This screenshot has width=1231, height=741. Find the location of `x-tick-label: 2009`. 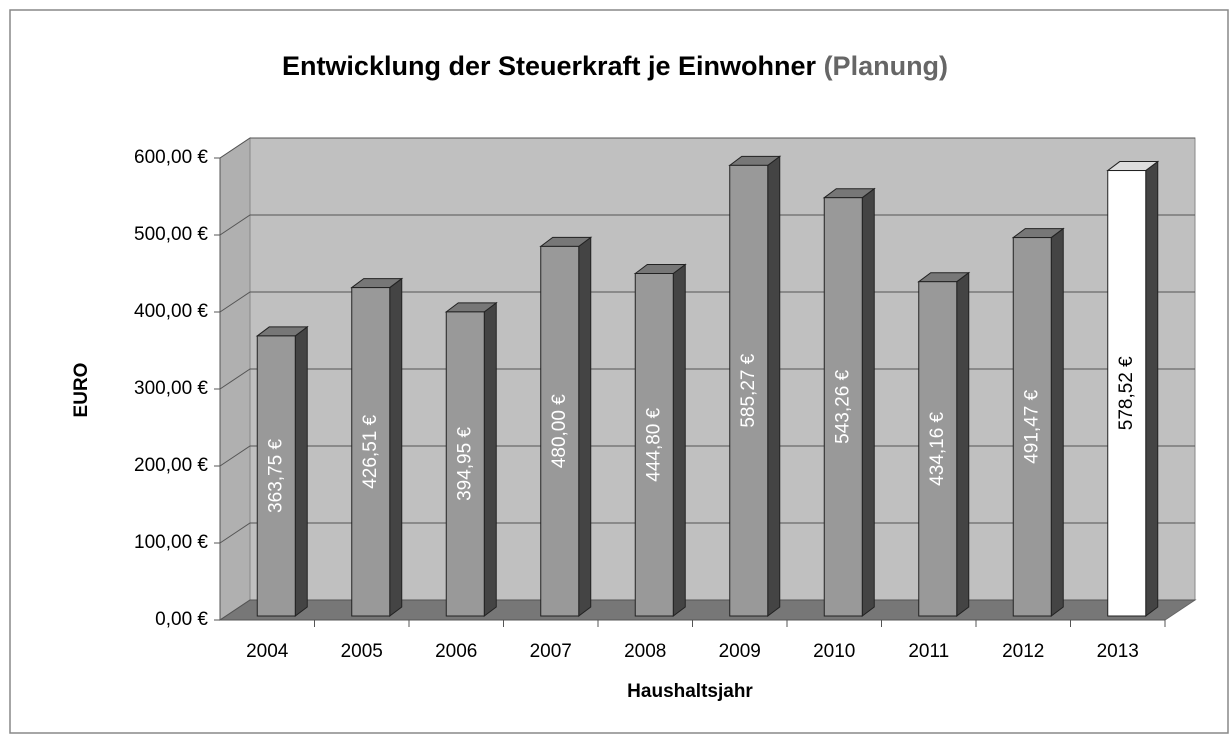

x-tick-label: 2009 is located at coordinates (740, 651).